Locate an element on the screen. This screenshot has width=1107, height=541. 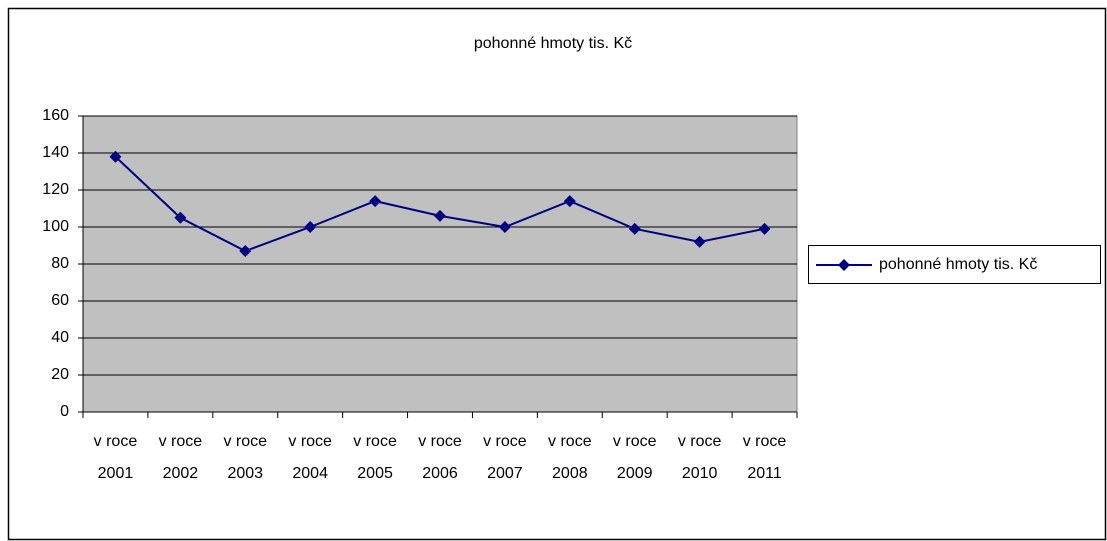
x-tick-label: v roce 2001 is located at coordinates (115, 457).